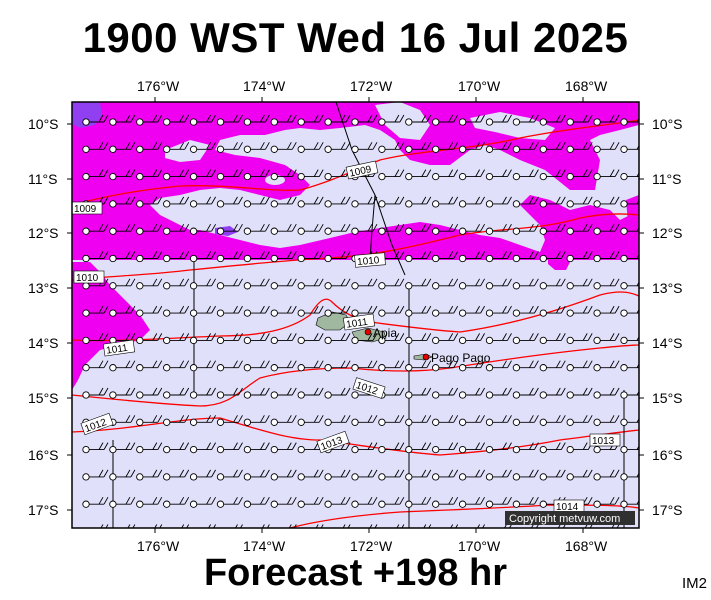 The image size is (711, 600). Describe the element at coordinates (667, 455) in the screenshot. I see `lat-label-right: 16°S` at that location.